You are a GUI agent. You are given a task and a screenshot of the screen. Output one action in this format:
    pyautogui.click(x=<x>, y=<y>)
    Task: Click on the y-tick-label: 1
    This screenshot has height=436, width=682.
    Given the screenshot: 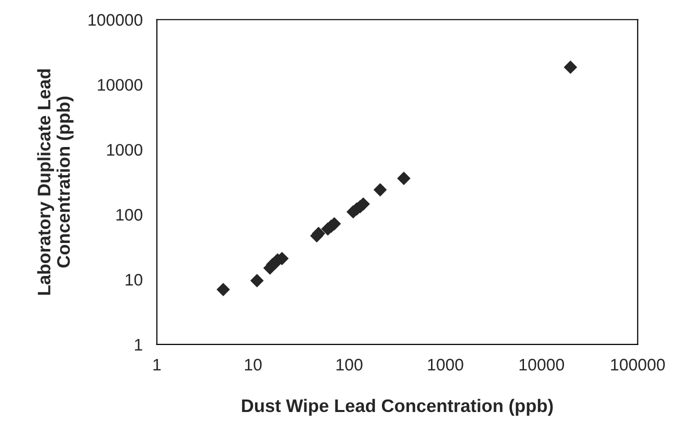 What is the action you would take?
    pyautogui.click(x=138, y=344)
    